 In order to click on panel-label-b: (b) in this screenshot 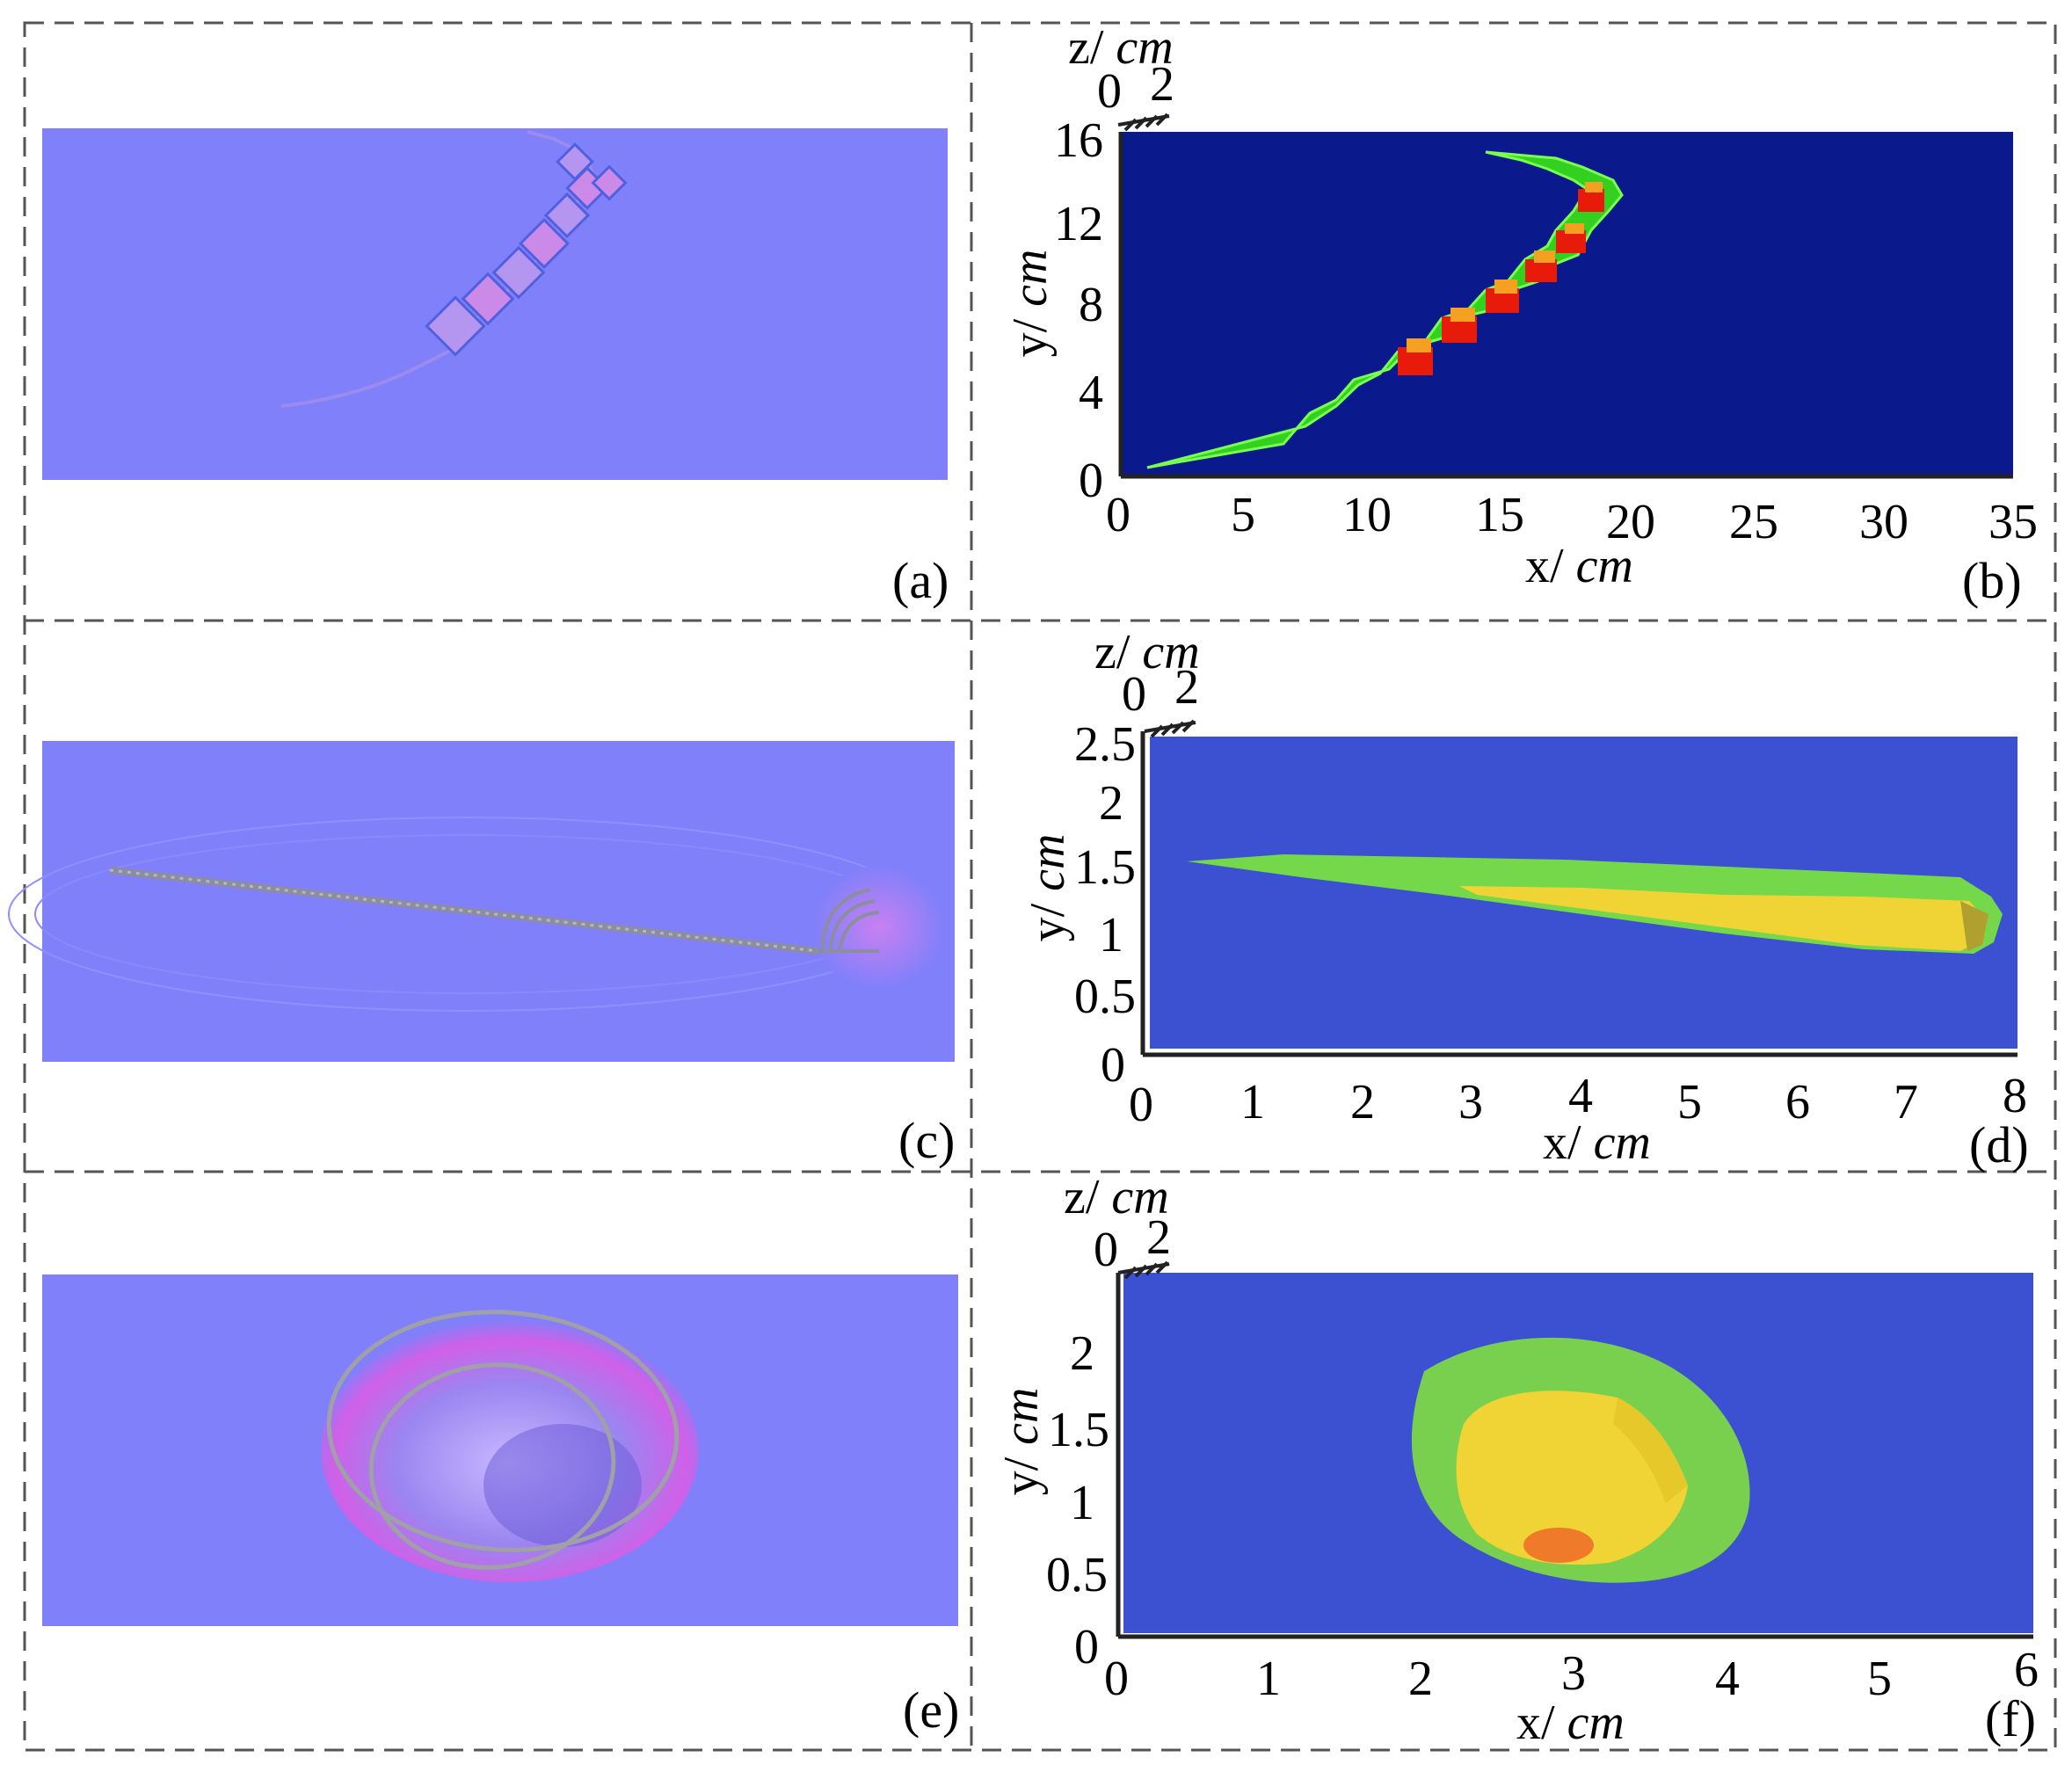, I will do `click(1992, 580)`.